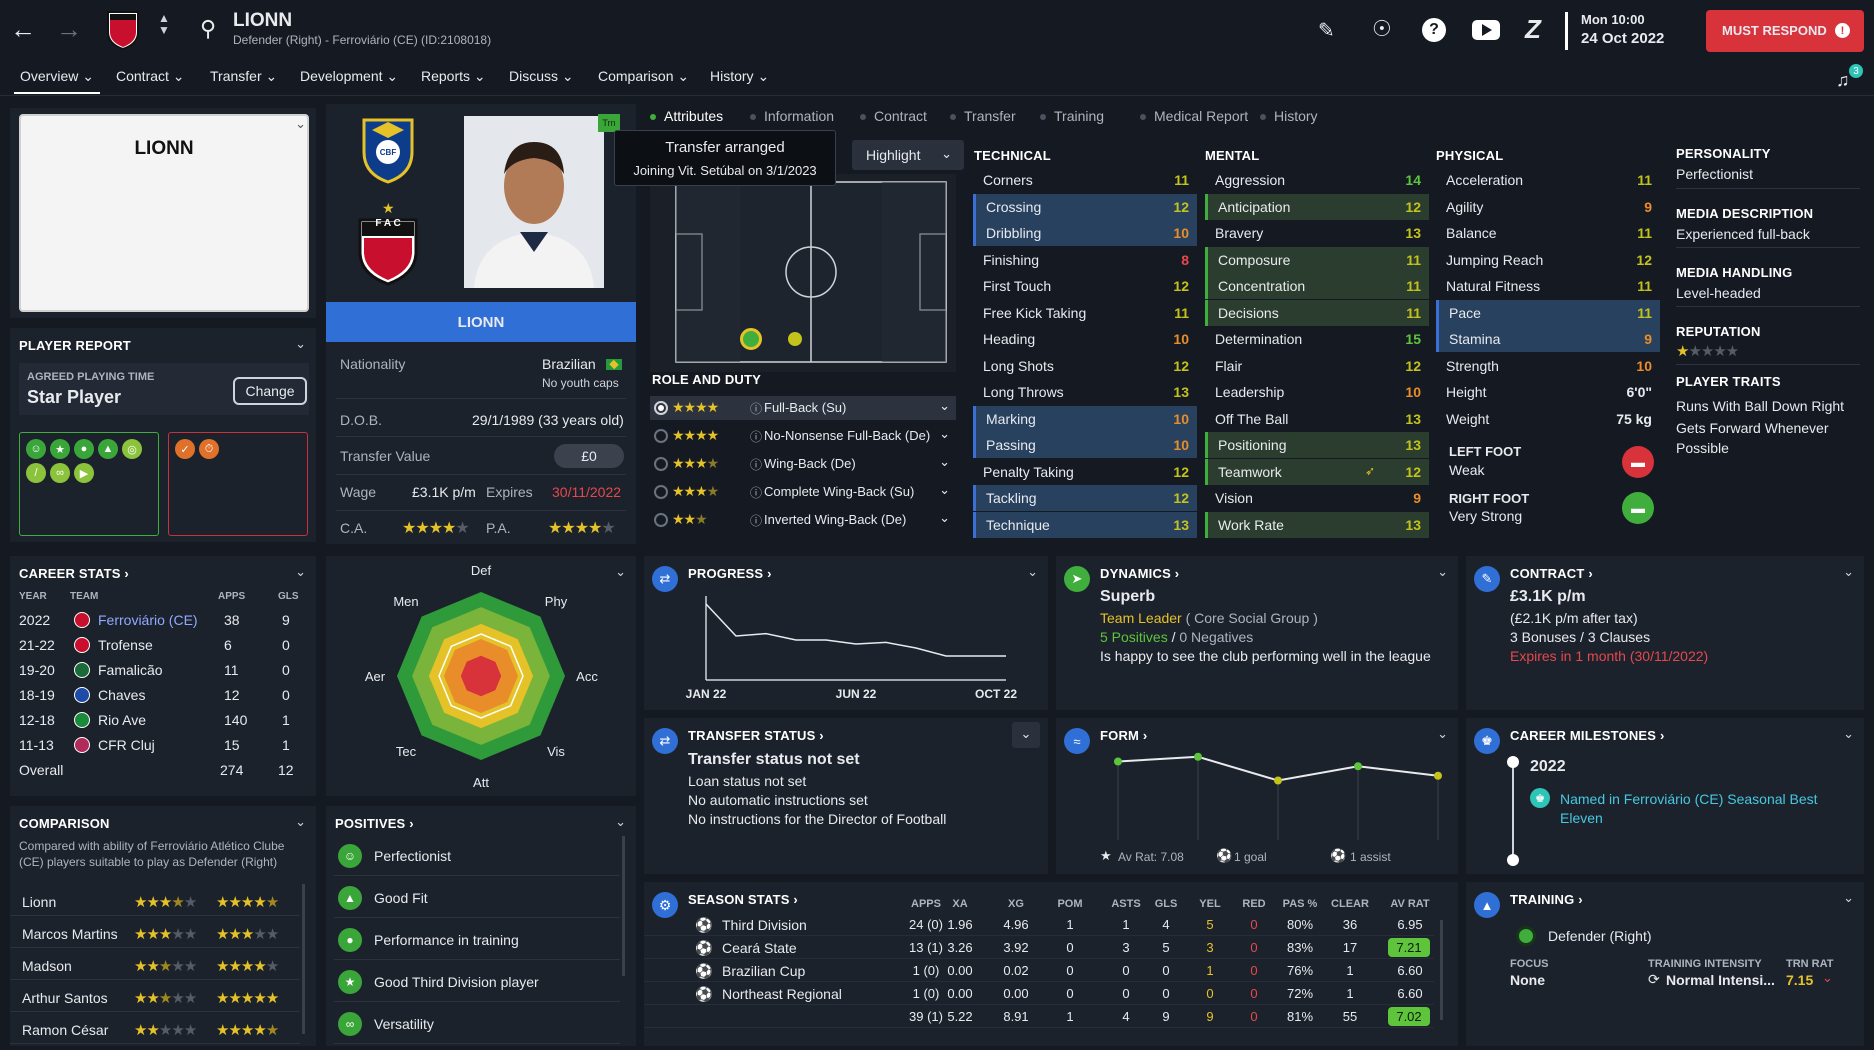 The image size is (1874, 1050). I want to click on attribute-row: Balance 11, so click(1548, 233).